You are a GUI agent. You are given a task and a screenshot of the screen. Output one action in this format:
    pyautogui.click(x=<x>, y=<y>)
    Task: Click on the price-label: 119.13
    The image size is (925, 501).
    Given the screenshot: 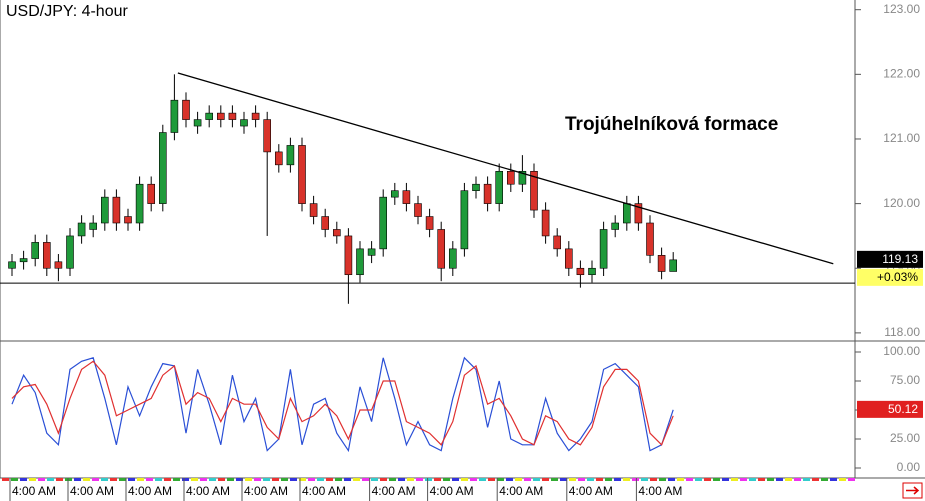 What is the action you would take?
    pyautogui.click(x=900, y=259)
    